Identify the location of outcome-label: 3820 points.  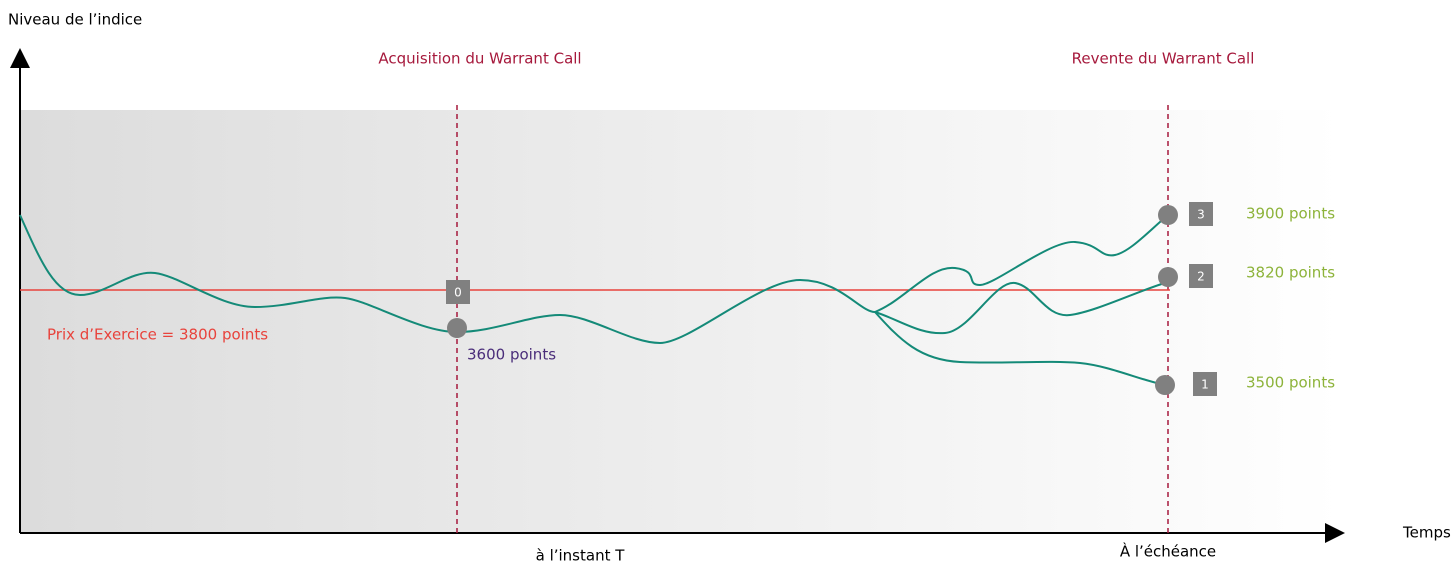
(1290, 273).